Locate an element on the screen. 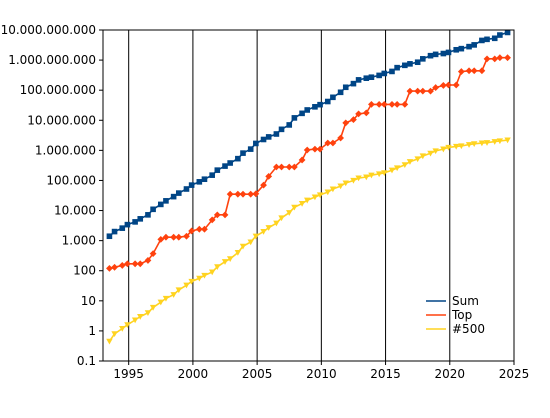 Image resolution: width=550 pixels, height=418 pixels. y-tick-label: 100.000 is located at coordinates (71, 180).